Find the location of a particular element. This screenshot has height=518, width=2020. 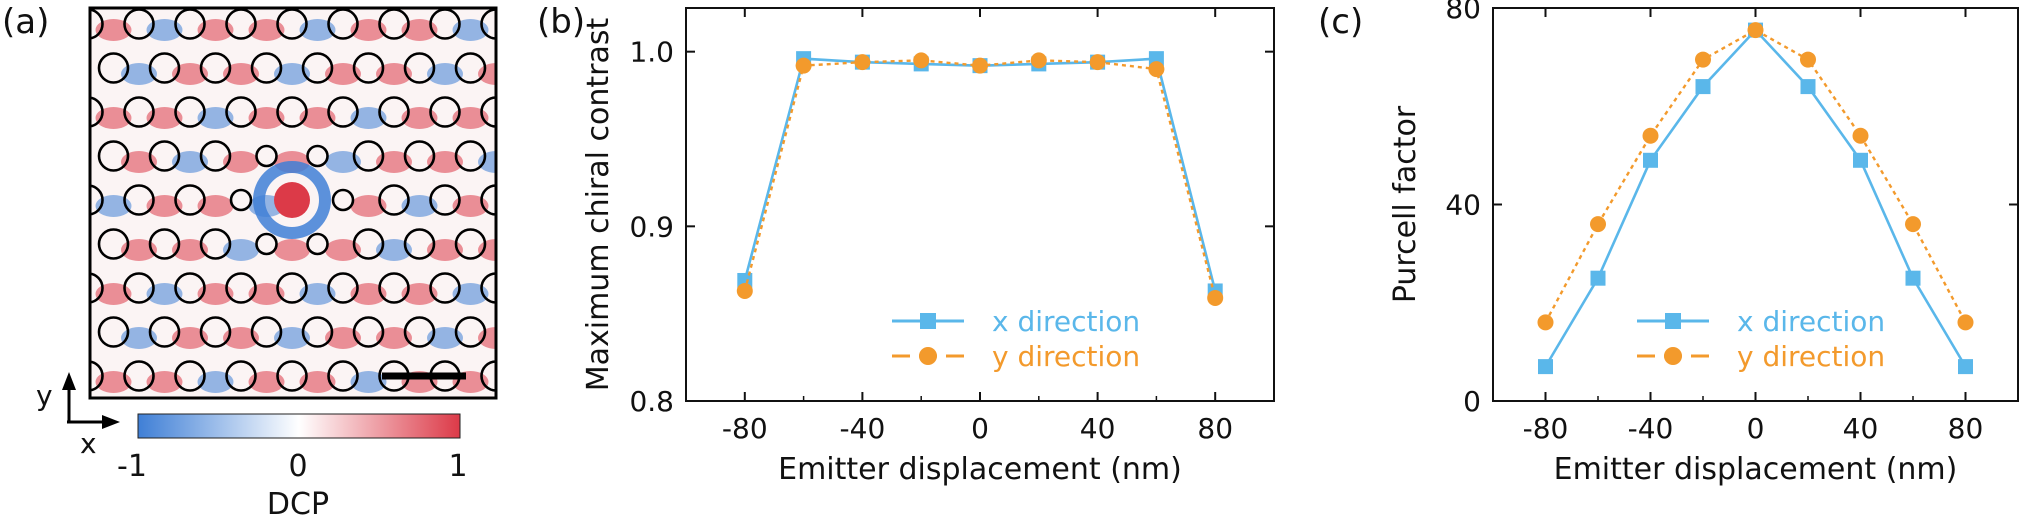

x-axis-letter: x is located at coordinates (88, 443).